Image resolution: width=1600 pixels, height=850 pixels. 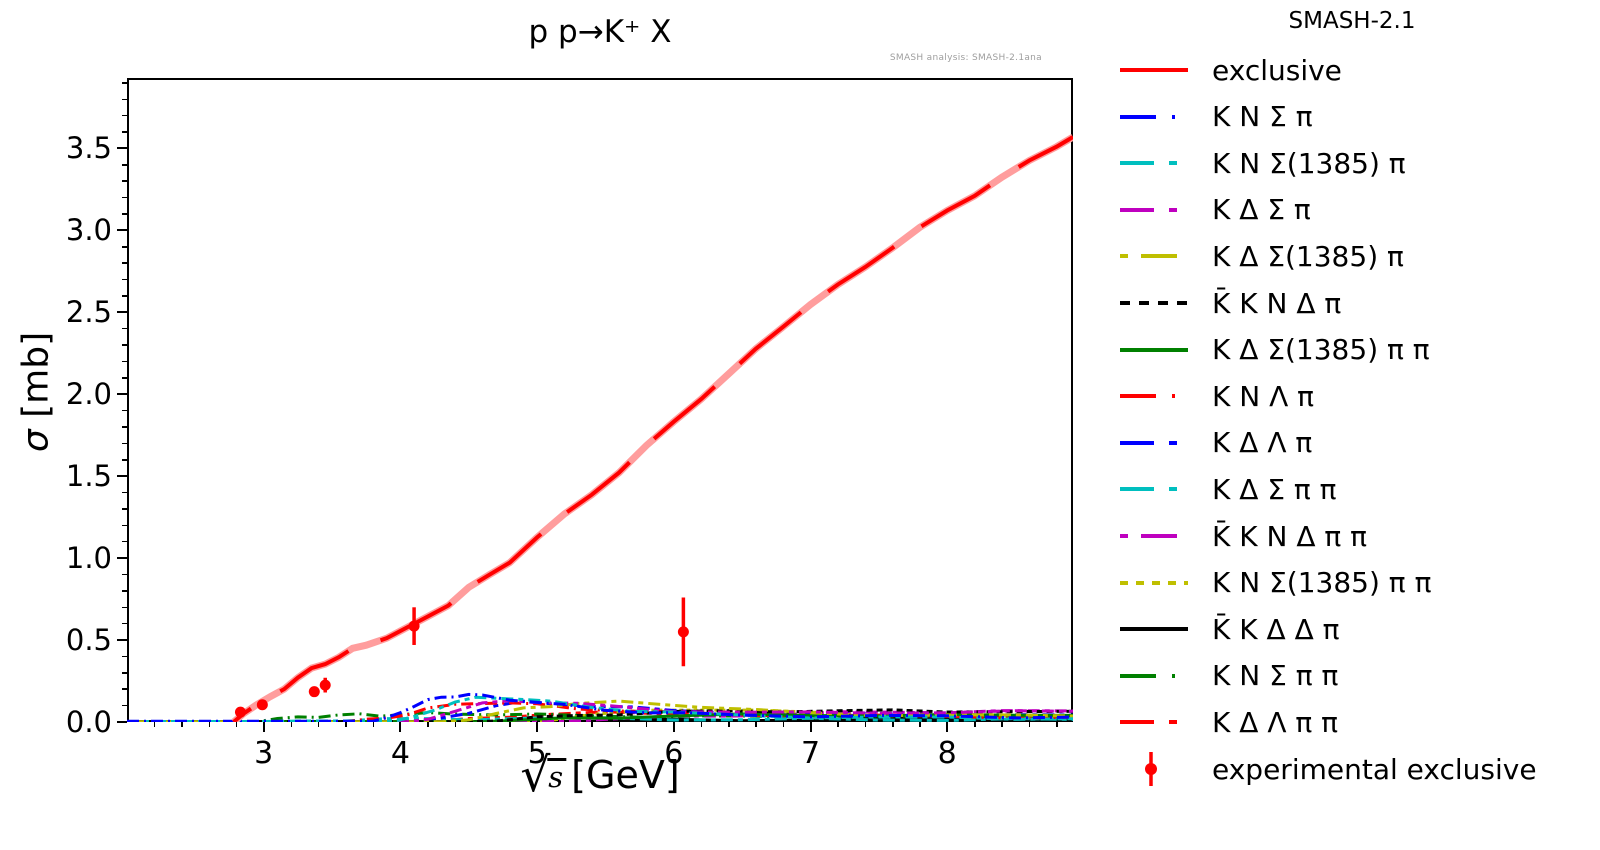 I want to click on legend-entry-k-1385: K Δ Σ(1385) π π, so click(x=1274, y=350).